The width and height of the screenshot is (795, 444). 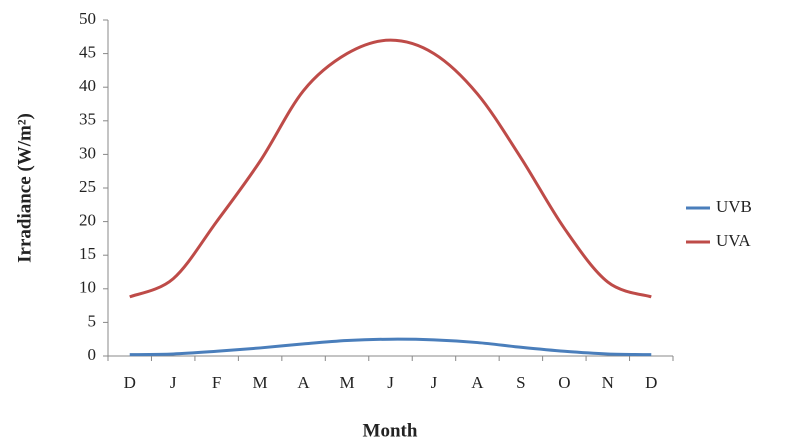 What do you see at coordinates (733, 240) in the screenshot?
I see `legend-label: UVA` at bounding box center [733, 240].